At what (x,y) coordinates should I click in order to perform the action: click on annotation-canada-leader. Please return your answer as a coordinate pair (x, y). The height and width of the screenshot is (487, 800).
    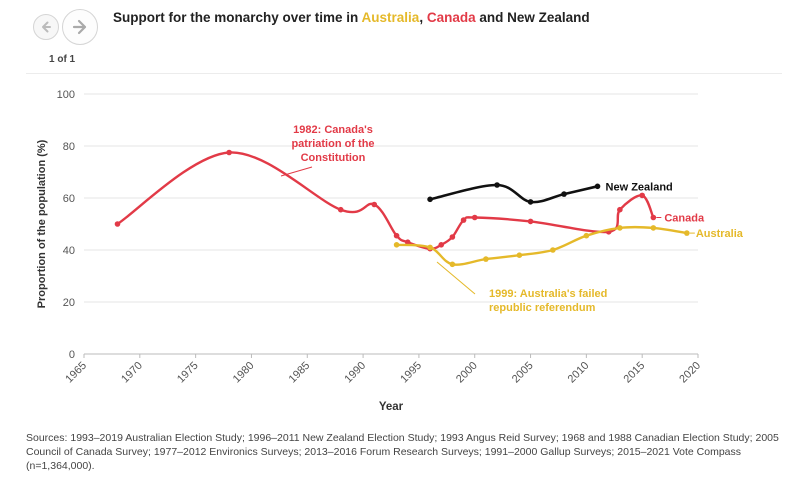
    Looking at the image, I should click on (296, 171).